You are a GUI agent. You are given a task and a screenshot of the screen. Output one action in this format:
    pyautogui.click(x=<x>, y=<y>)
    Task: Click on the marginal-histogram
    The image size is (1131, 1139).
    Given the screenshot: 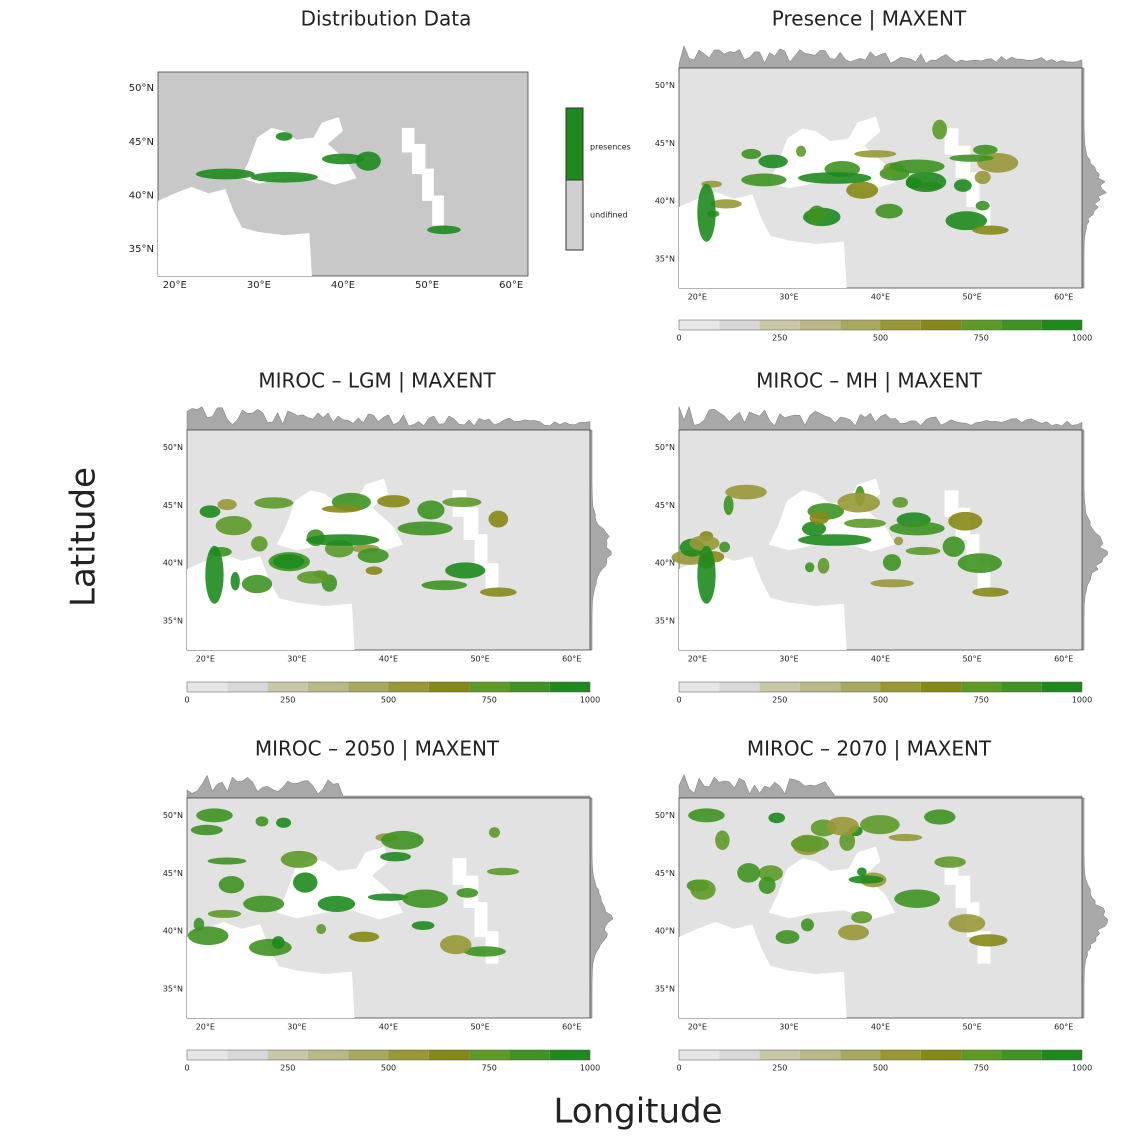 What is the action you would take?
    pyautogui.click(x=1094, y=540)
    